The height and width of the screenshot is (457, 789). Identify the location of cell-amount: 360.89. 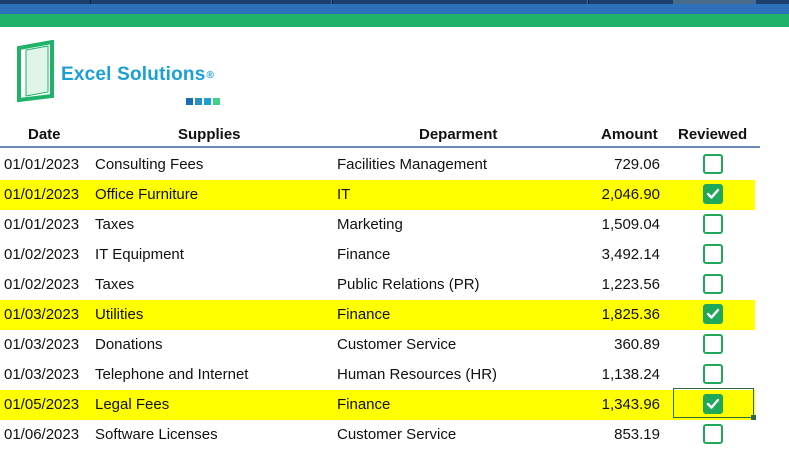
(637, 344).